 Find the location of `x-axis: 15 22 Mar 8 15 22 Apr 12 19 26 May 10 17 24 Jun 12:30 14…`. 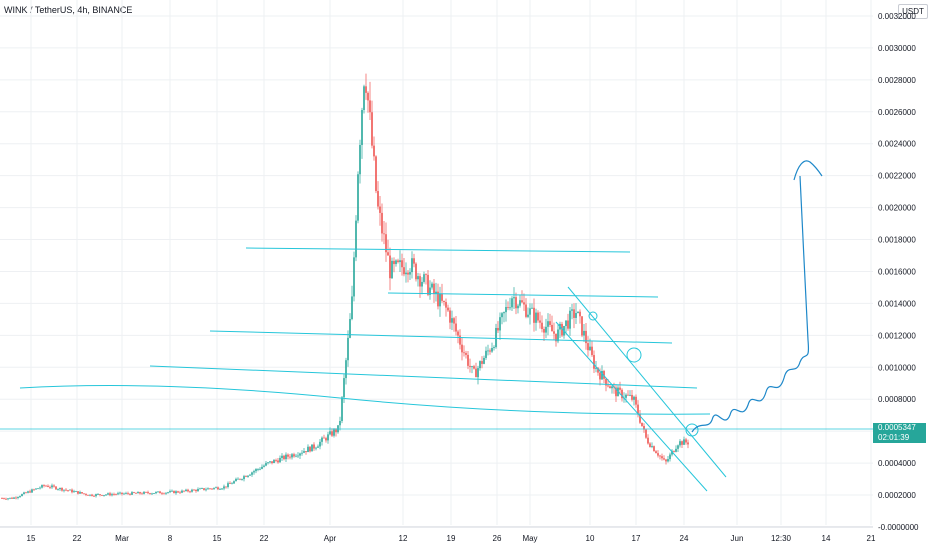

x-axis: 15 22 Mar 8 15 22 Apr 12 19 26 May 10 17 24 Jun 12:30 14… is located at coordinates (438, 534).